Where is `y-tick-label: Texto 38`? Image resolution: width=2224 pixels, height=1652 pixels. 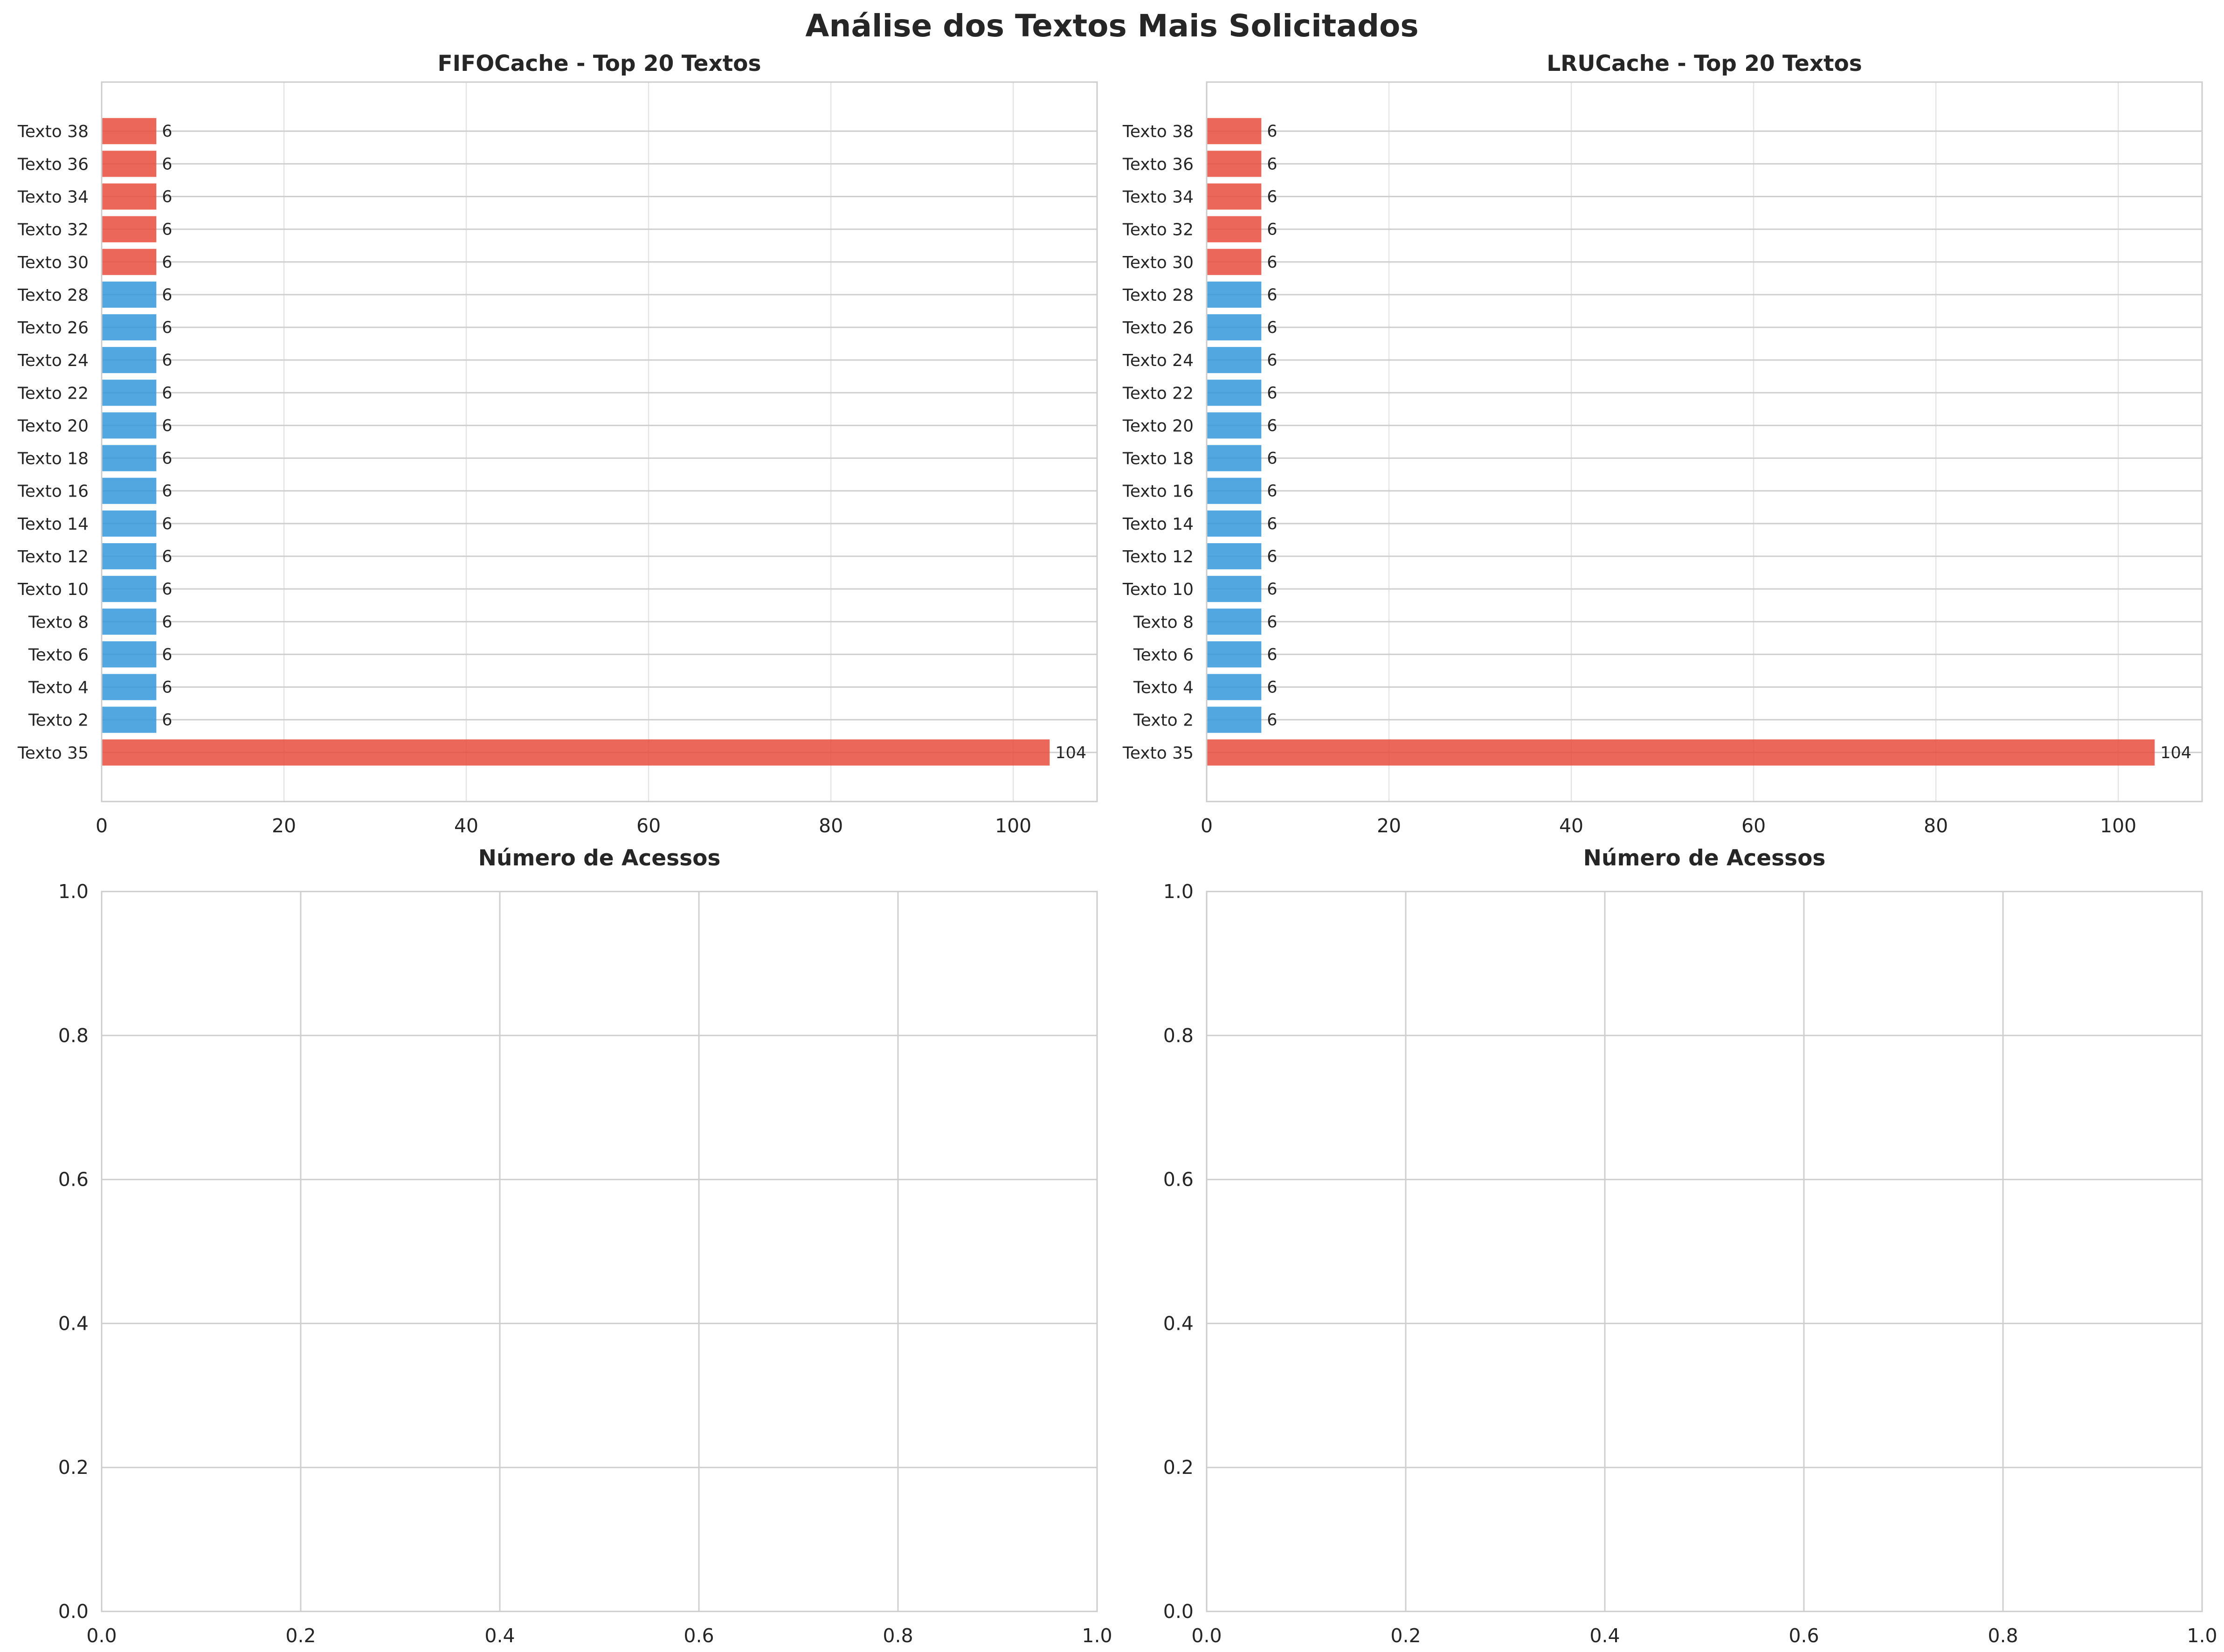 y-tick-label: Texto 38 is located at coordinates (53, 131).